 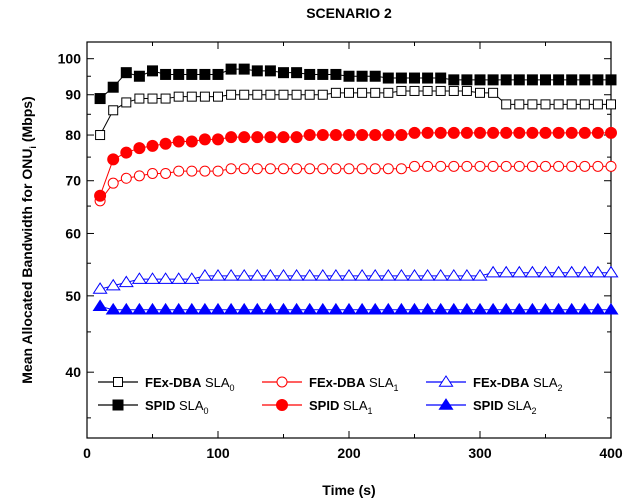 What do you see at coordinates (481, 407) in the screenshot?
I see `legend-item: SPID SLA2` at bounding box center [481, 407].